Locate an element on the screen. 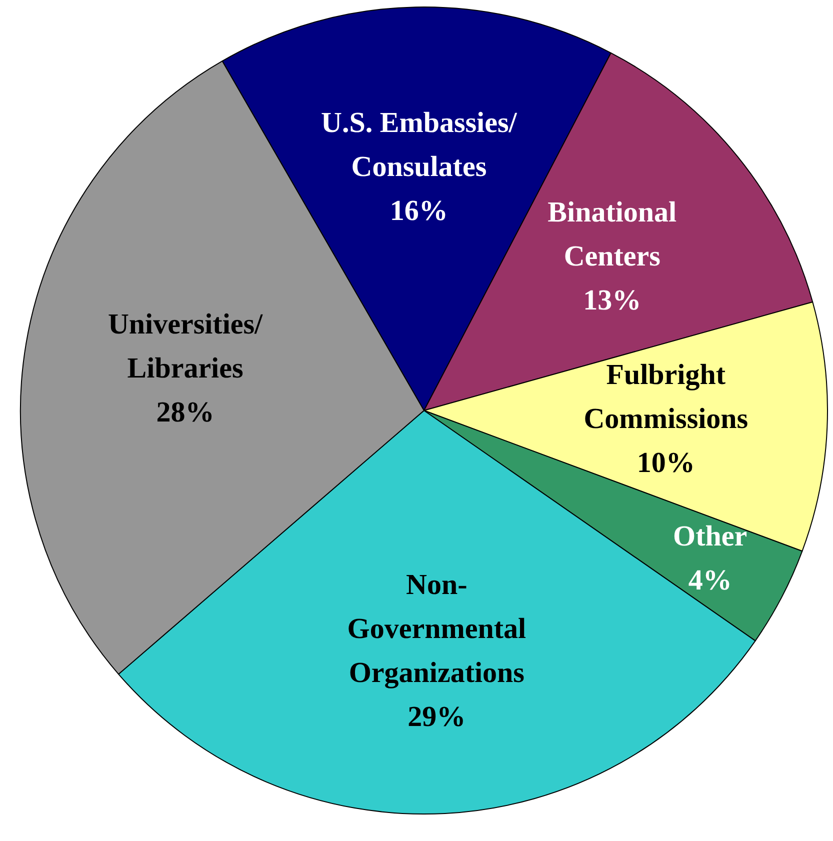 The height and width of the screenshot is (841, 833). slice-label: Non- Governmental Organizations is located at coordinates (436, 628).